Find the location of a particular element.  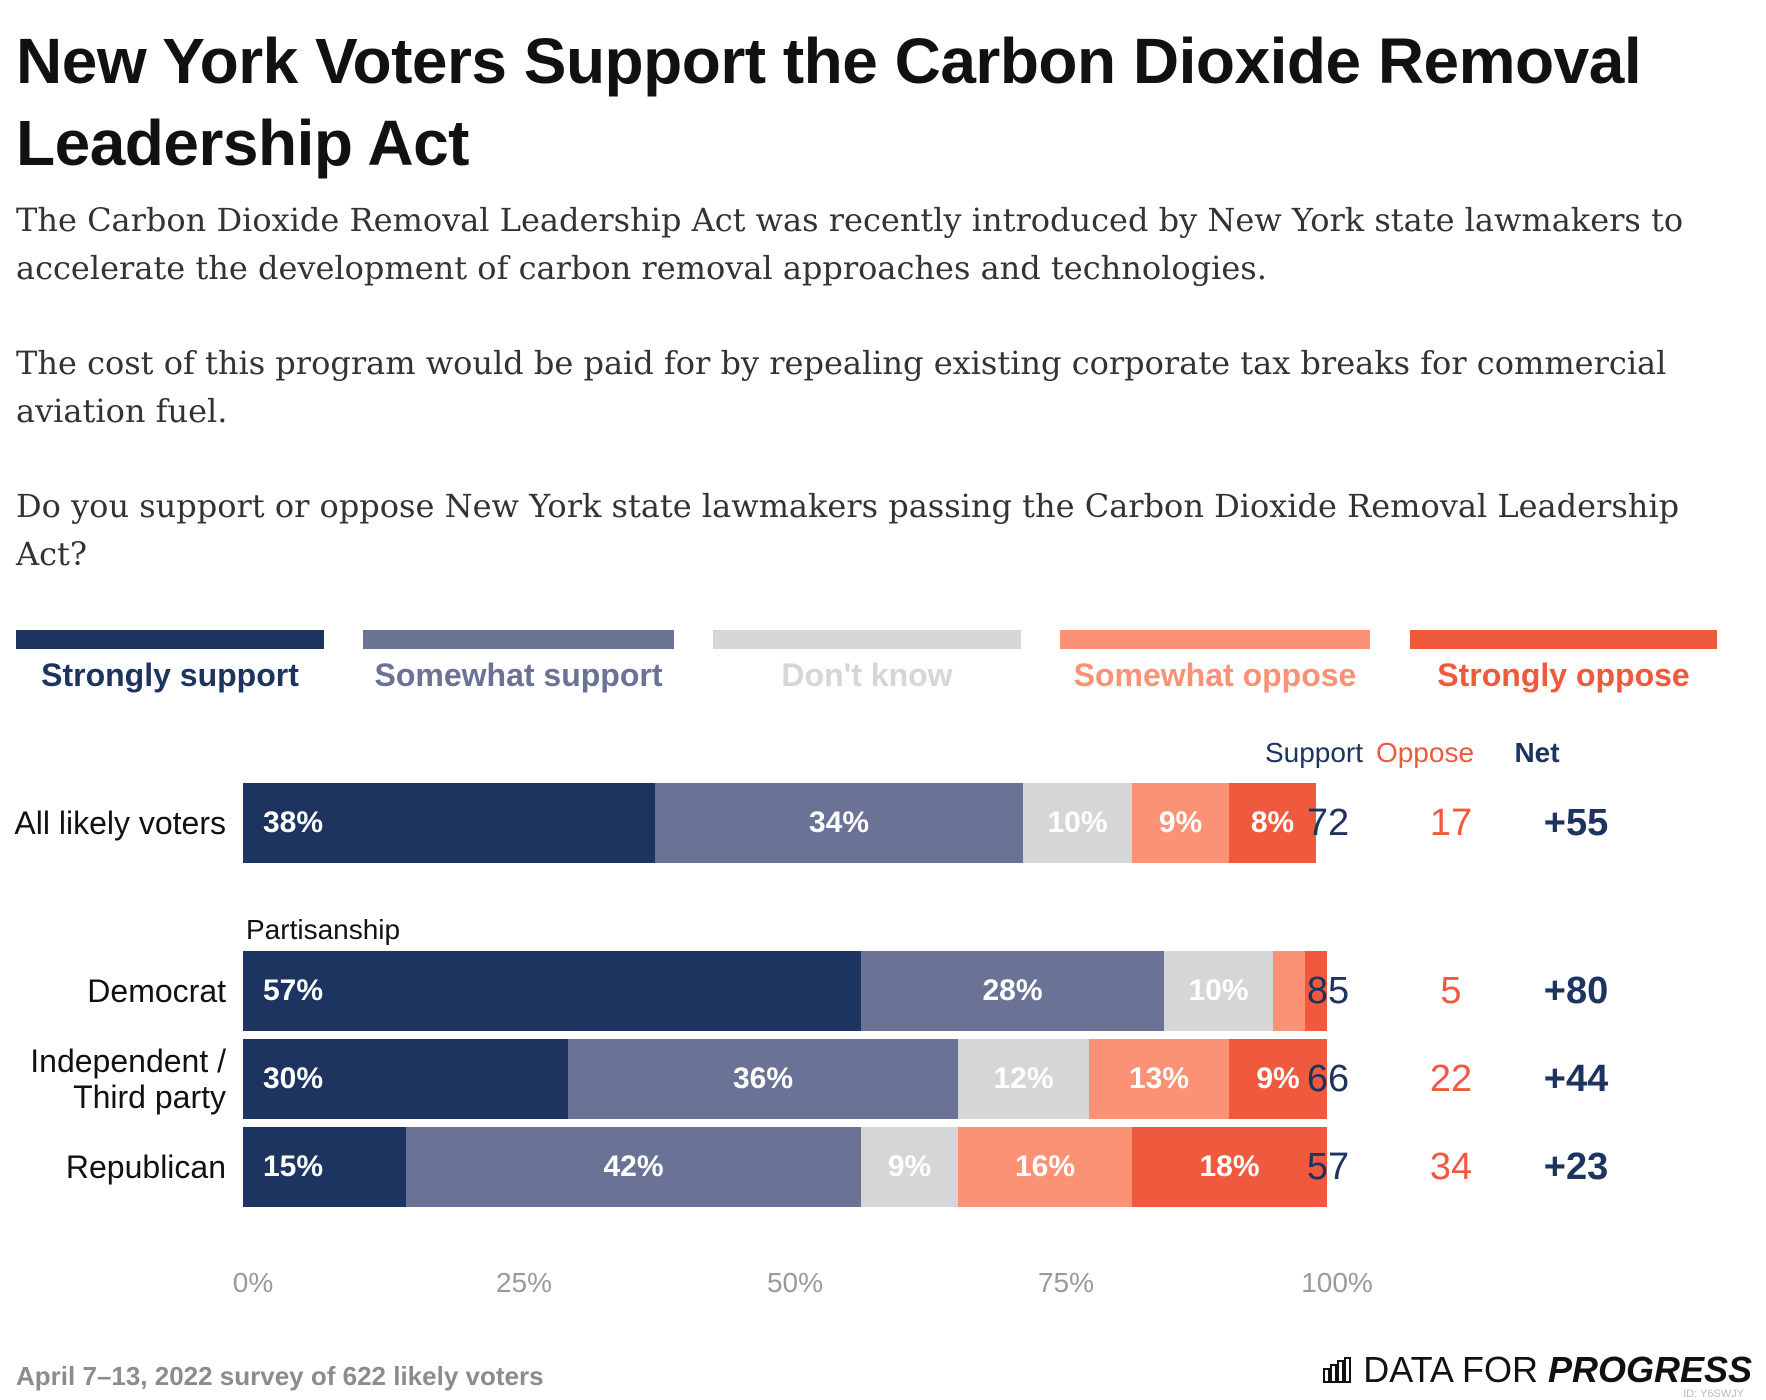

legend-label: Somewhat oppose is located at coordinates (1215, 675).